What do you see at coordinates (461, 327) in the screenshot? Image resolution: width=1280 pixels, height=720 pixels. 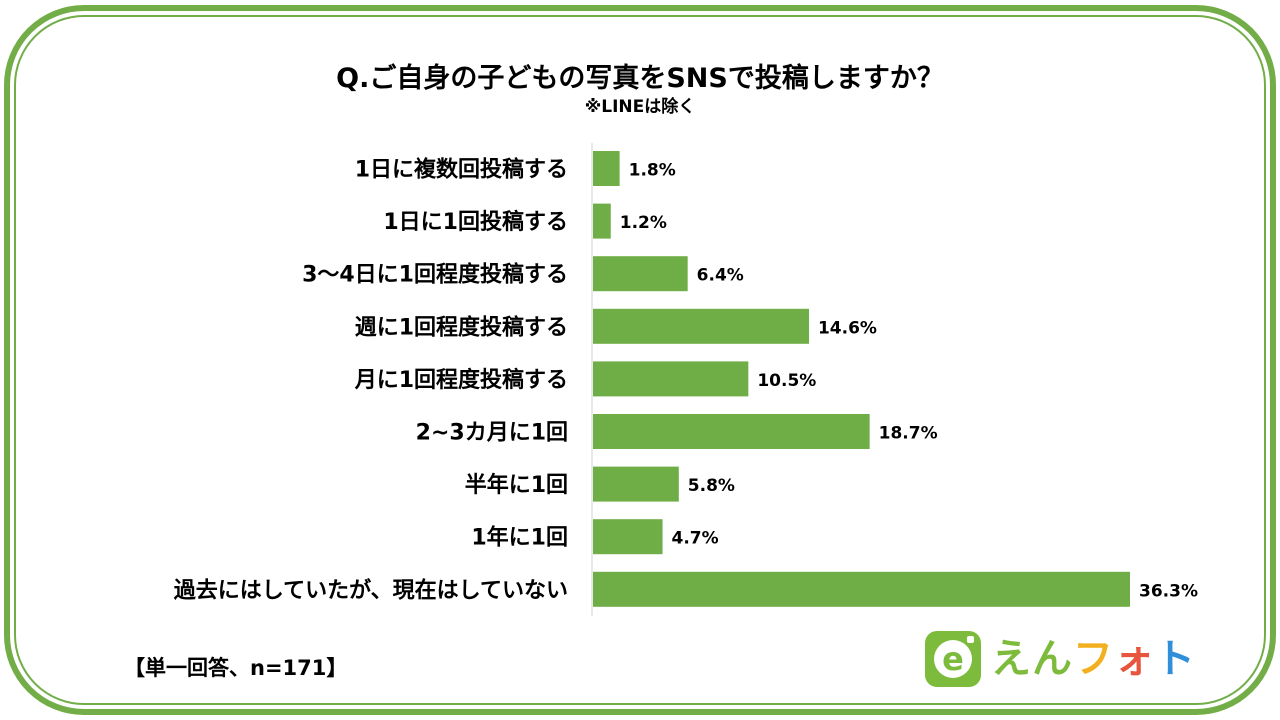 I see `category-label: 週に1回程度投稿する` at bounding box center [461, 327].